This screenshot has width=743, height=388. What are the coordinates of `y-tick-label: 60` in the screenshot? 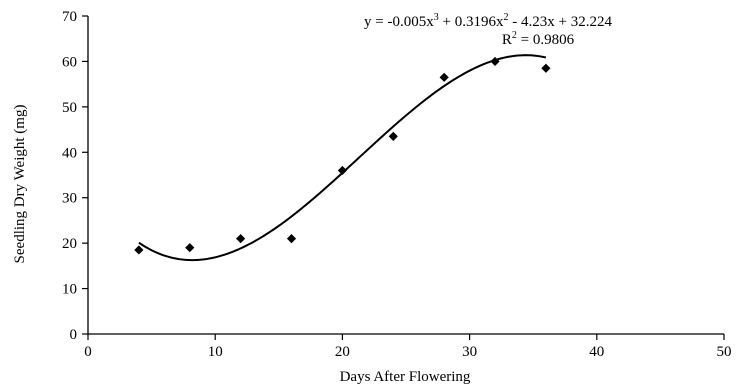 It's located at (69, 62).